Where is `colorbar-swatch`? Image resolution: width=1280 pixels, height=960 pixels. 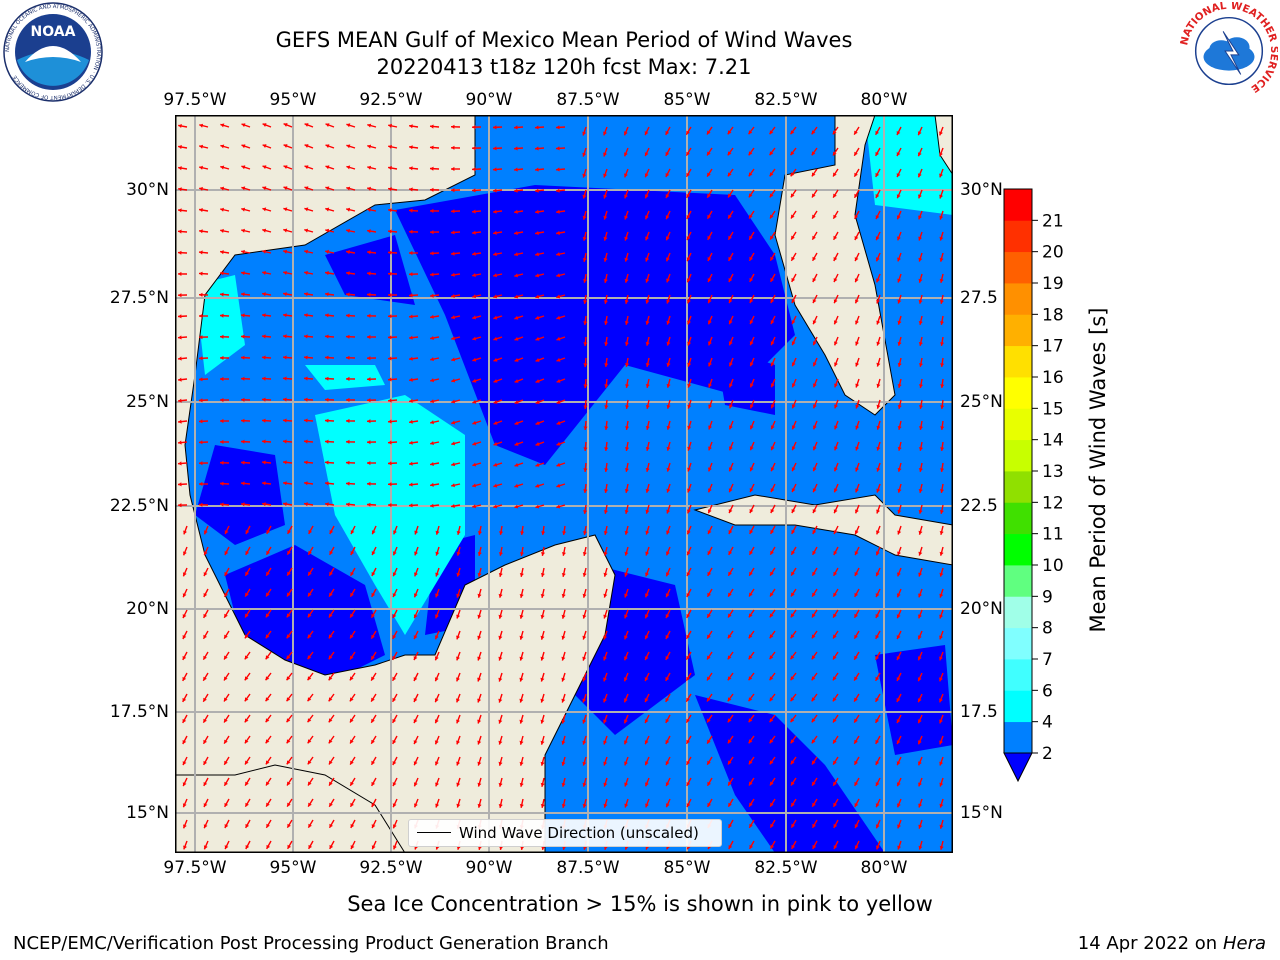
colorbar-swatch is located at coordinates (1018, 455).